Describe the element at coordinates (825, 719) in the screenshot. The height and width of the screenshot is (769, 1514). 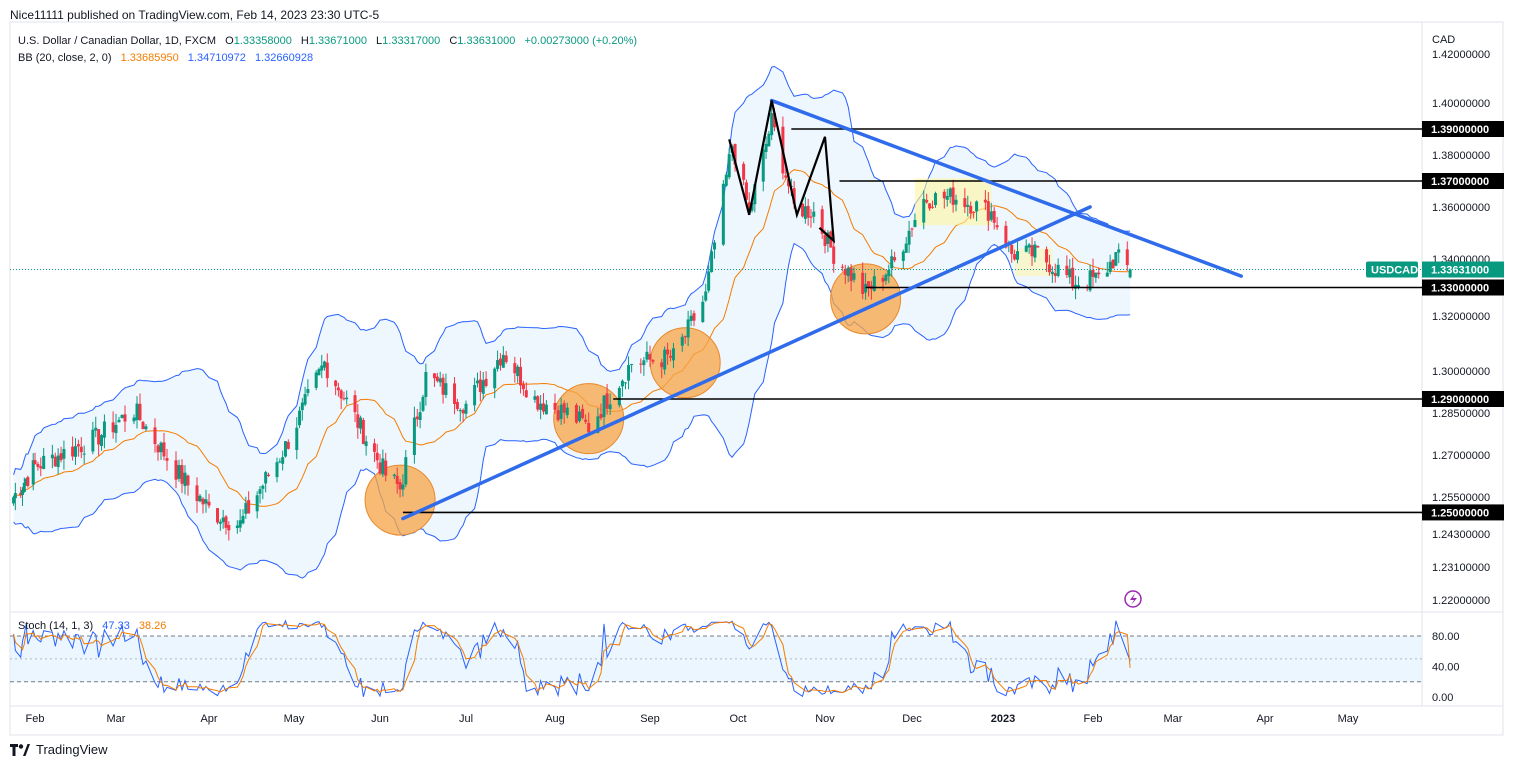
I see `time-tick-label: Nov` at that location.